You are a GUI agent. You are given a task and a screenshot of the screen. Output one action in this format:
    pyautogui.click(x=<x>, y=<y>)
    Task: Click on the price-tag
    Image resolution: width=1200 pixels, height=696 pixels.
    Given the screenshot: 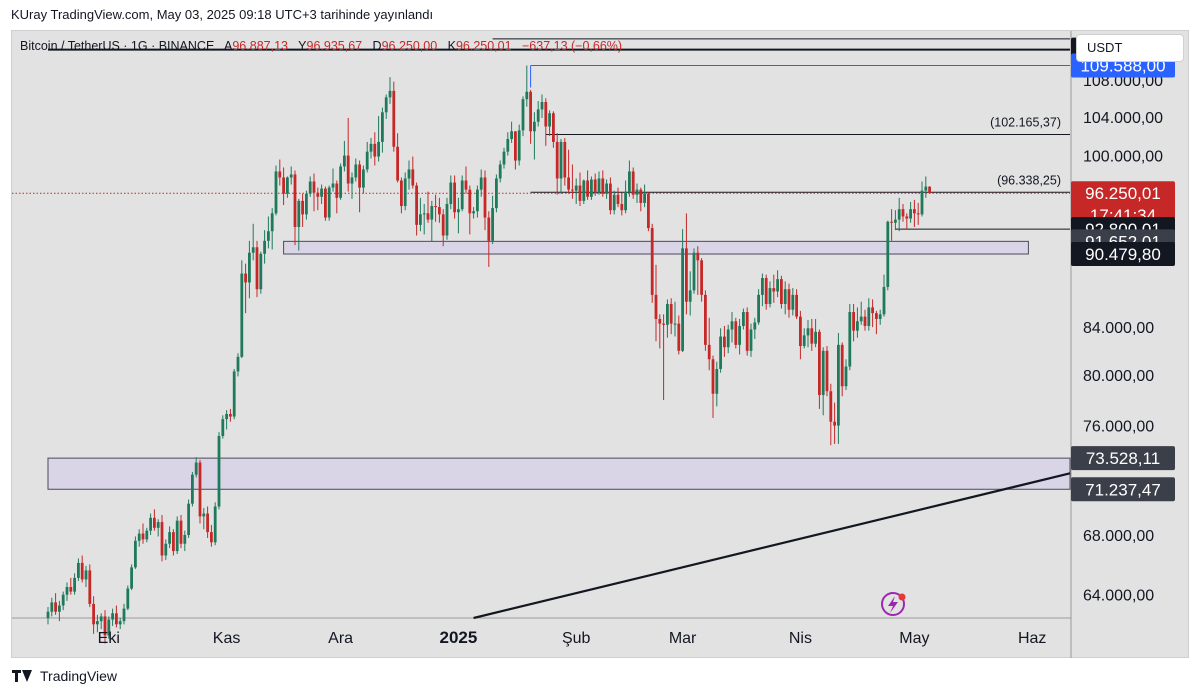 What is the action you would take?
    pyautogui.click(x=1123, y=254)
    